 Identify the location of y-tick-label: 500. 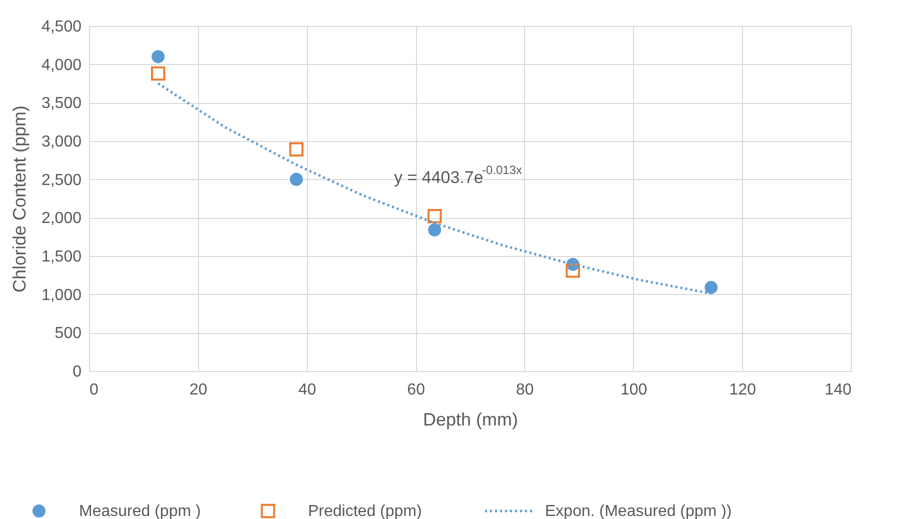
(68, 333).